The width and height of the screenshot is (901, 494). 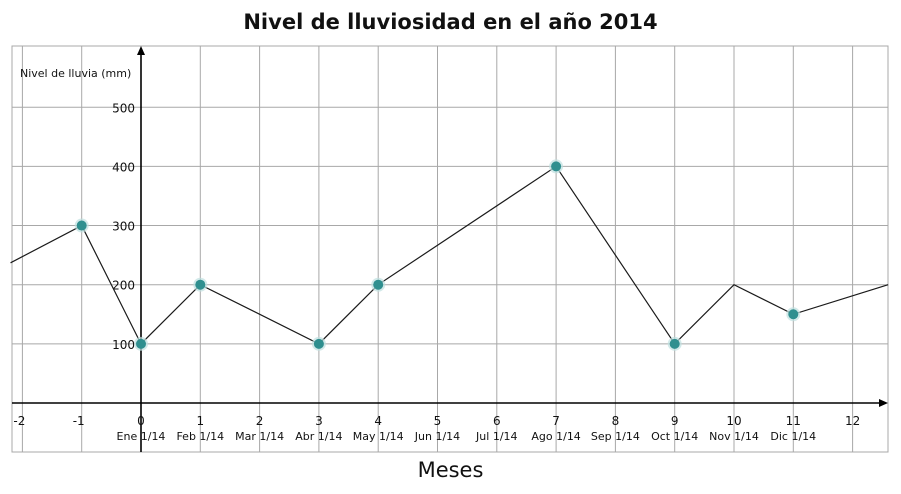 I want to click on x-tick-labels: -2 -1 0 1 2 3 4 5 6 7 8 9 10 11 12, so click(x=436, y=421).